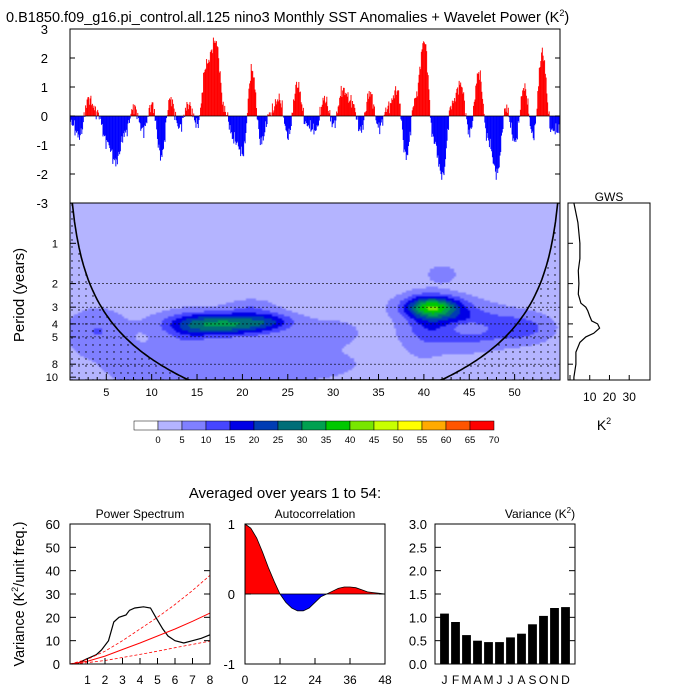  I want to click on power-x-tick-label: 6, so click(175, 680).